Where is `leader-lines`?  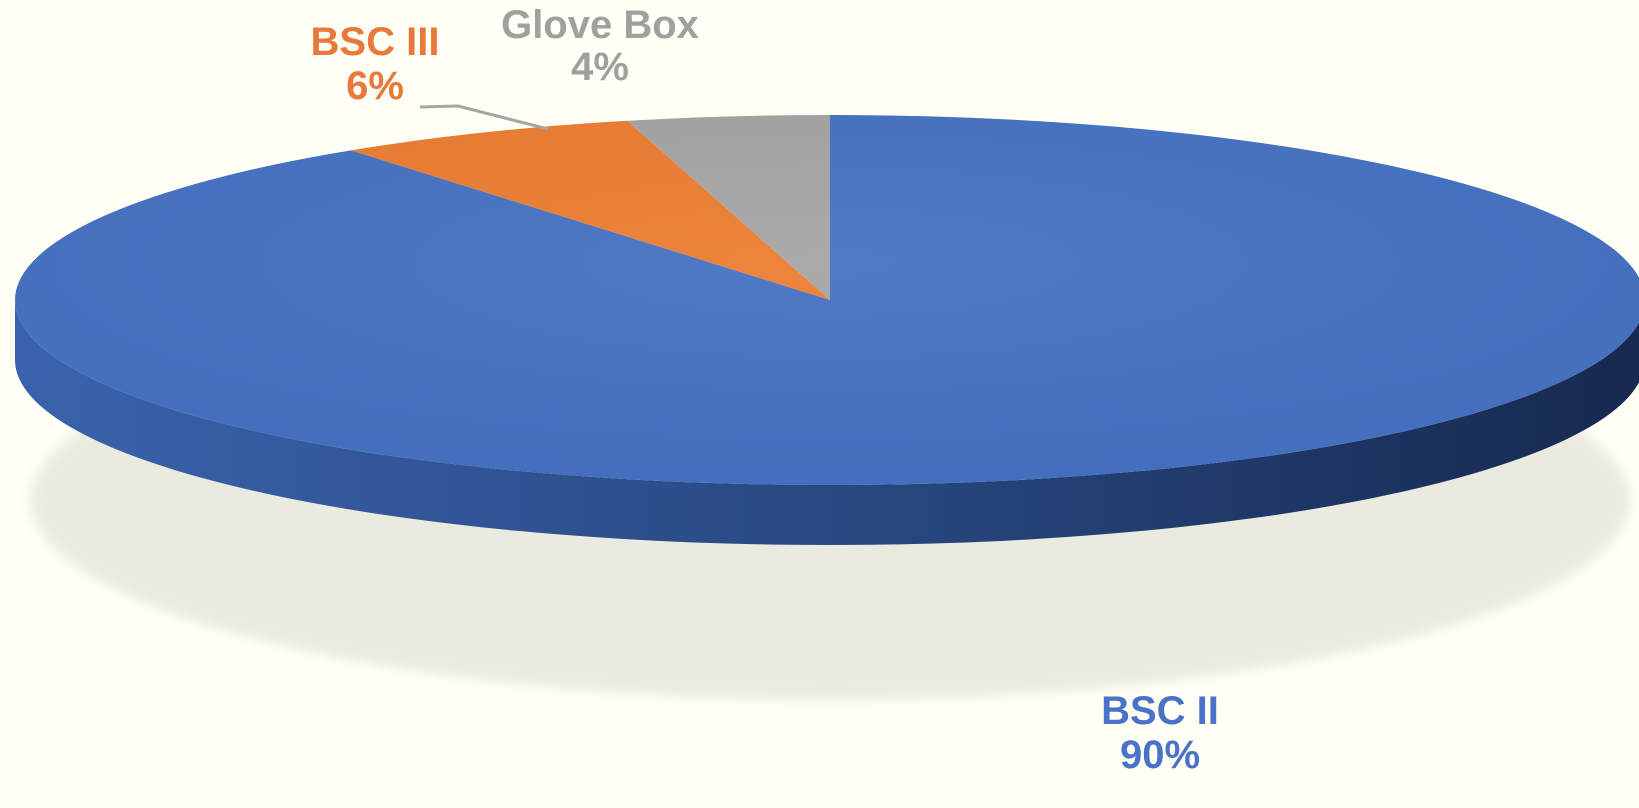
leader-lines is located at coordinates (484, 117).